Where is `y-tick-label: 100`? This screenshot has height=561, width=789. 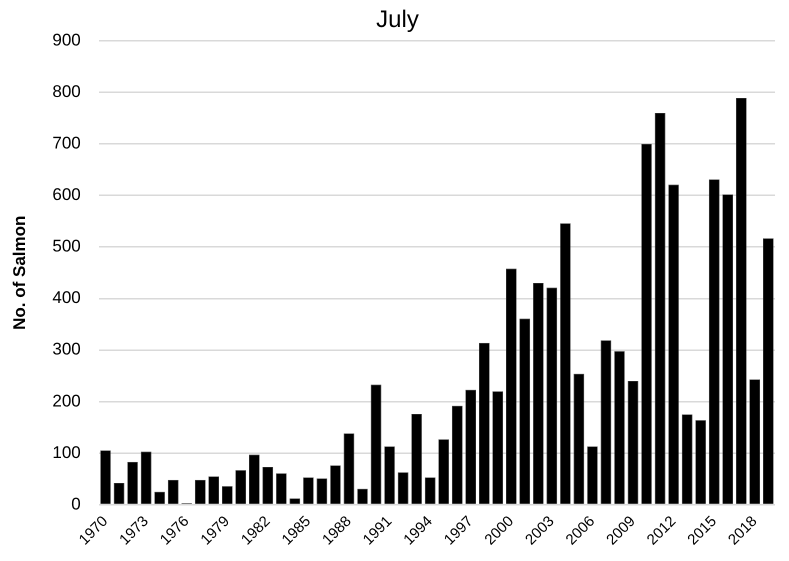 y-tick-label: 100 is located at coordinates (66, 452).